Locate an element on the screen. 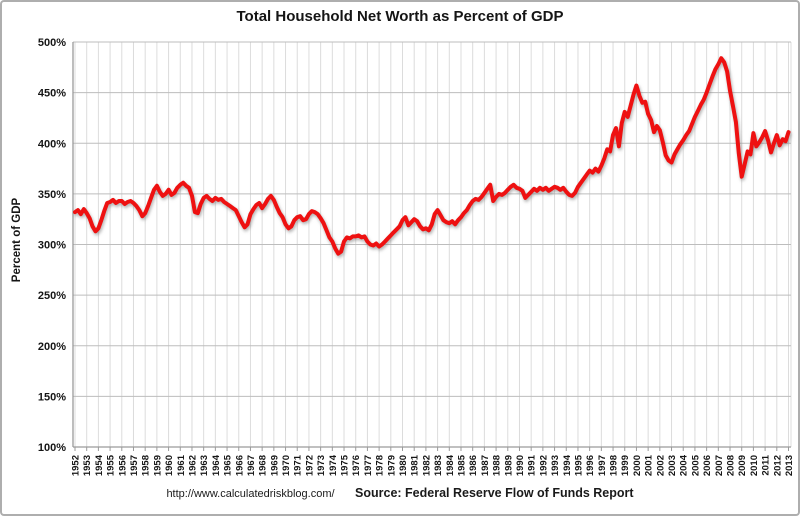 The height and width of the screenshot is (516, 800). svg-text: 1956 is located at coordinates (122, 465).